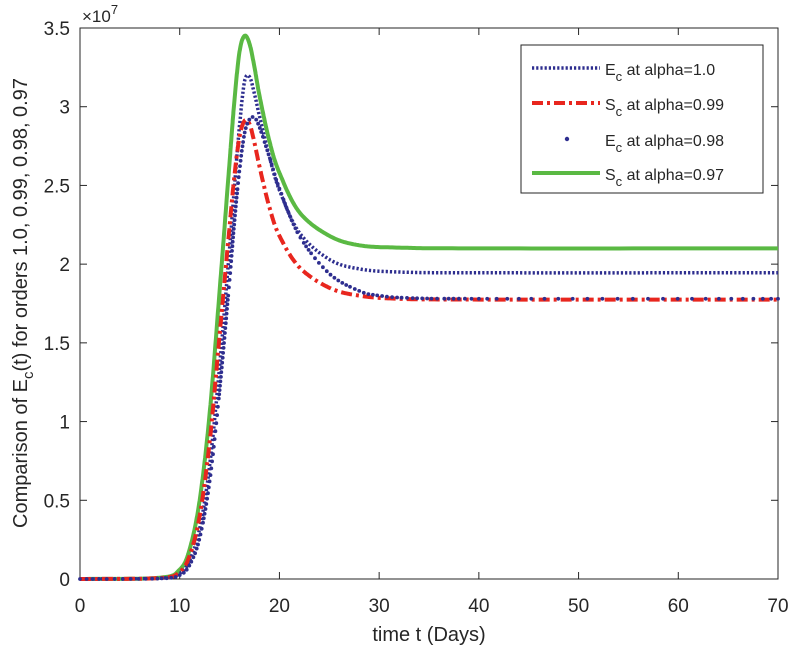 Image resolution: width=790 pixels, height=647 pixels. What do you see at coordinates (114, 9) in the screenshot?
I see `y-axis-exponent-power: 7` at bounding box center [114, 9].